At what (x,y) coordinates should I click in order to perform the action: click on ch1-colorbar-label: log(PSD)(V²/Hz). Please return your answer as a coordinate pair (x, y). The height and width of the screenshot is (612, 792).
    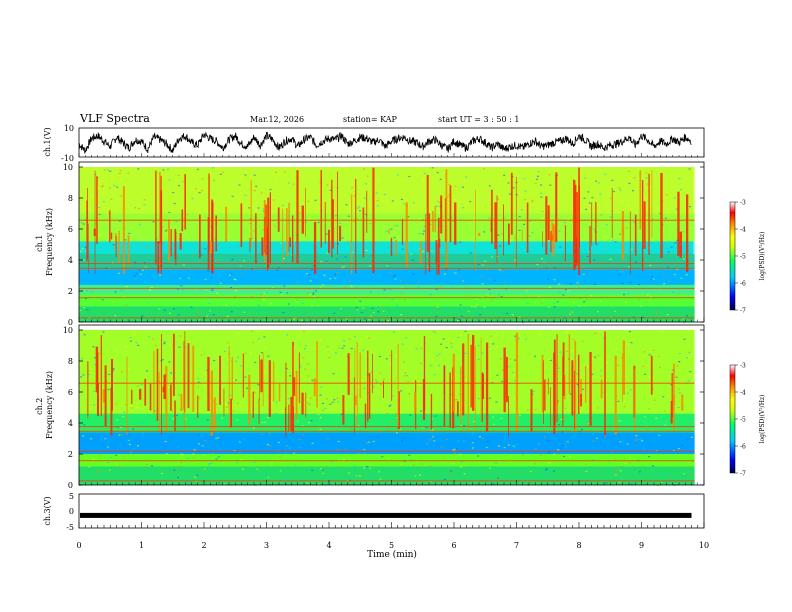
    Looking at the image, I should click on (762, 256).